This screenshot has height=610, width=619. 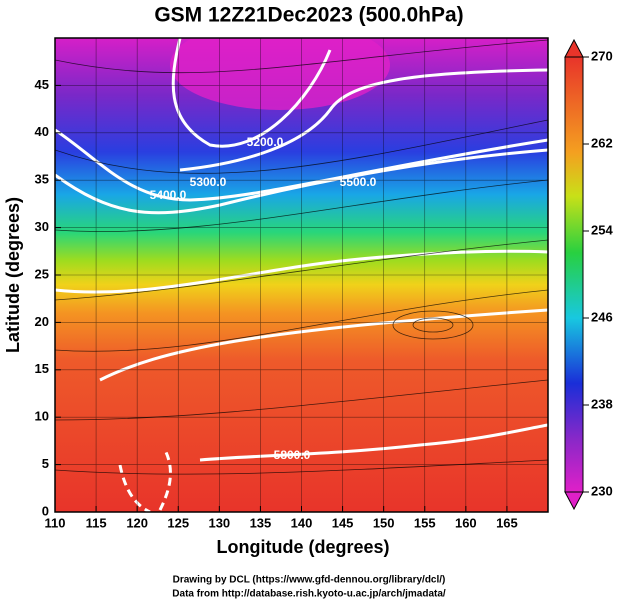 What do you see at coordinates (96, 522) in the screenshot?
I see `x-tick-label: 115` at bounding box center [96, 522].